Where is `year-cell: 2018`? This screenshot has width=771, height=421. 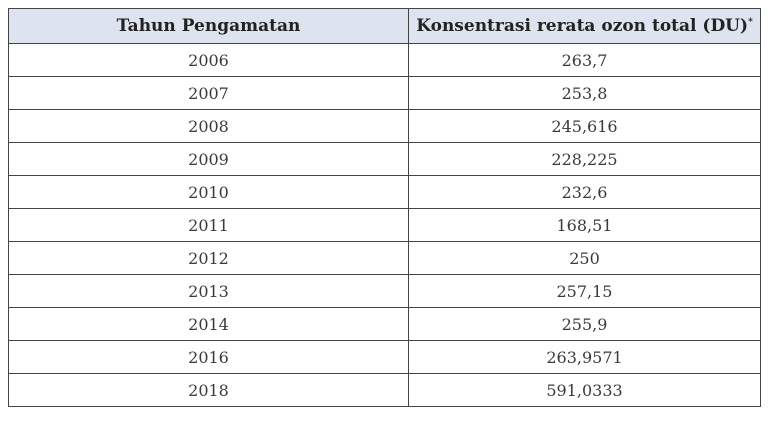 year-cell: 2018 is located at coordinates (208, 390).